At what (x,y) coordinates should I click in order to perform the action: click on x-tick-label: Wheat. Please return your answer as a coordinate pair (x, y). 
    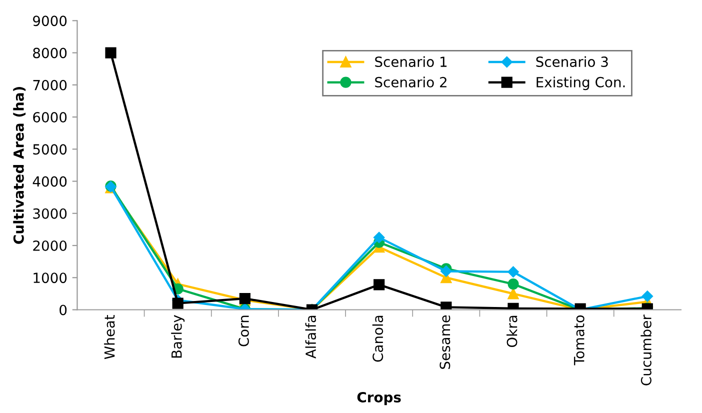
    Looking at the image, I should click on (109, 337).